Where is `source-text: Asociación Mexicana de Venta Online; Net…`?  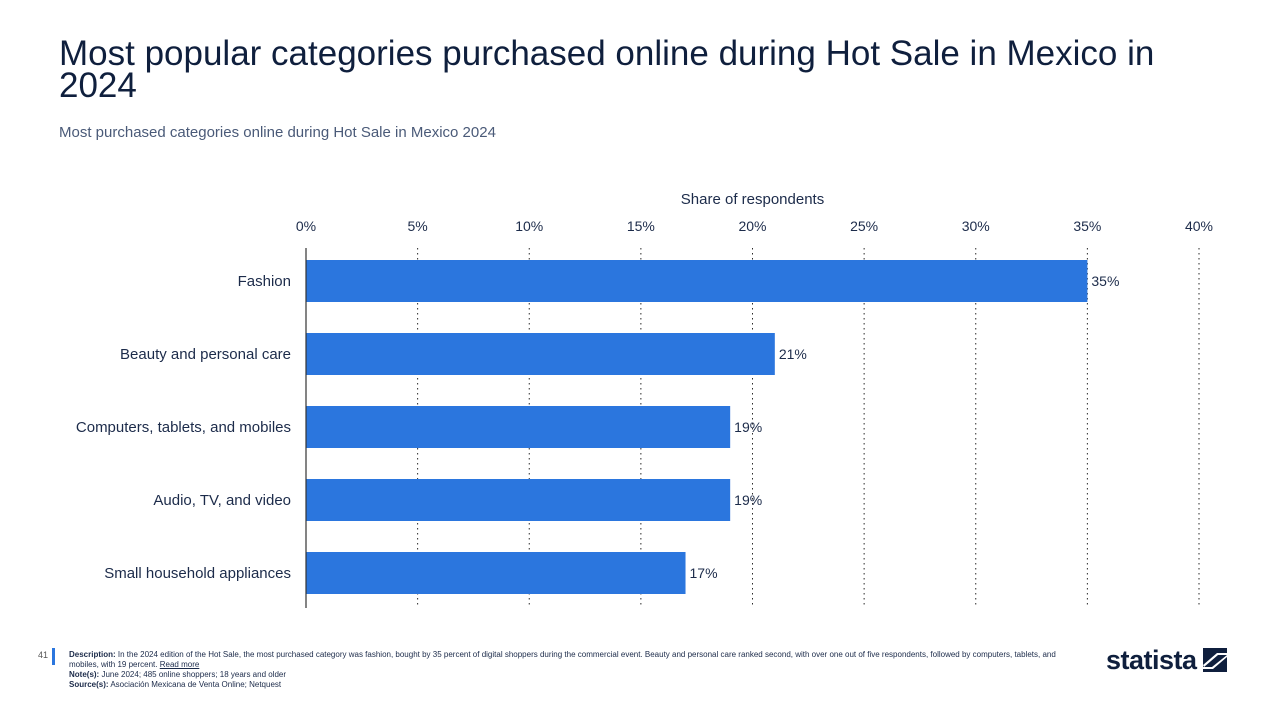 source-text: Asociación Mexicana de Venta Online; Net… is located at coordinates (196, 684).